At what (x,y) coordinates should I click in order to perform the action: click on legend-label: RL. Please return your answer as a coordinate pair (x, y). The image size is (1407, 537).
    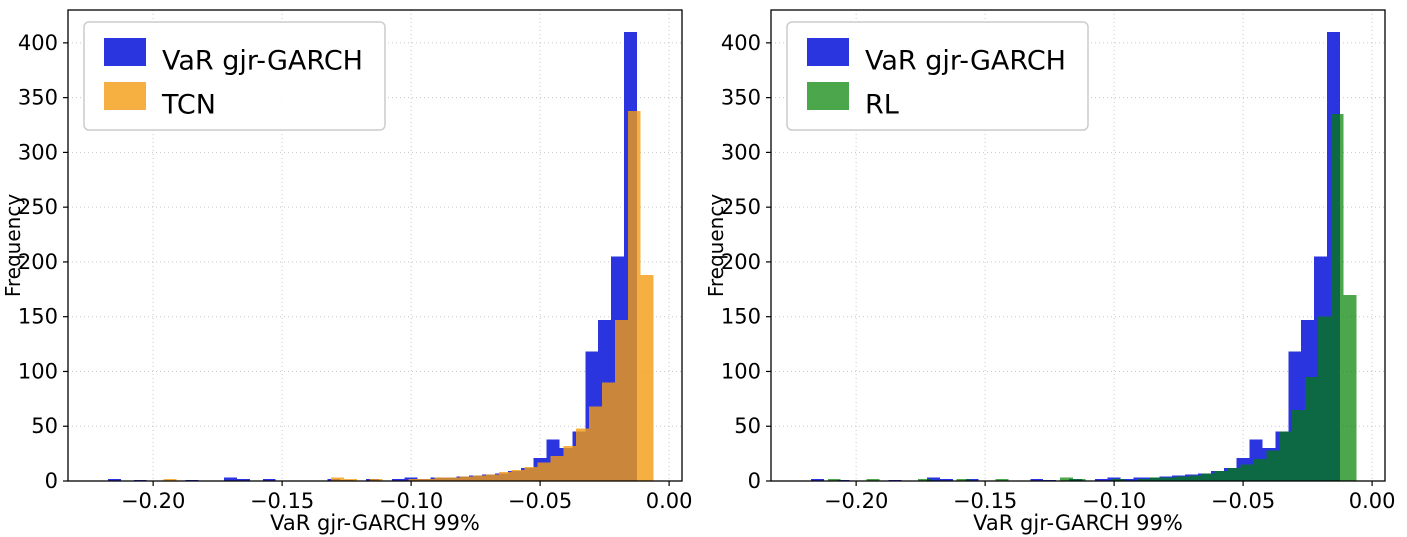
    Looking at the image, I should click on (882, 105).